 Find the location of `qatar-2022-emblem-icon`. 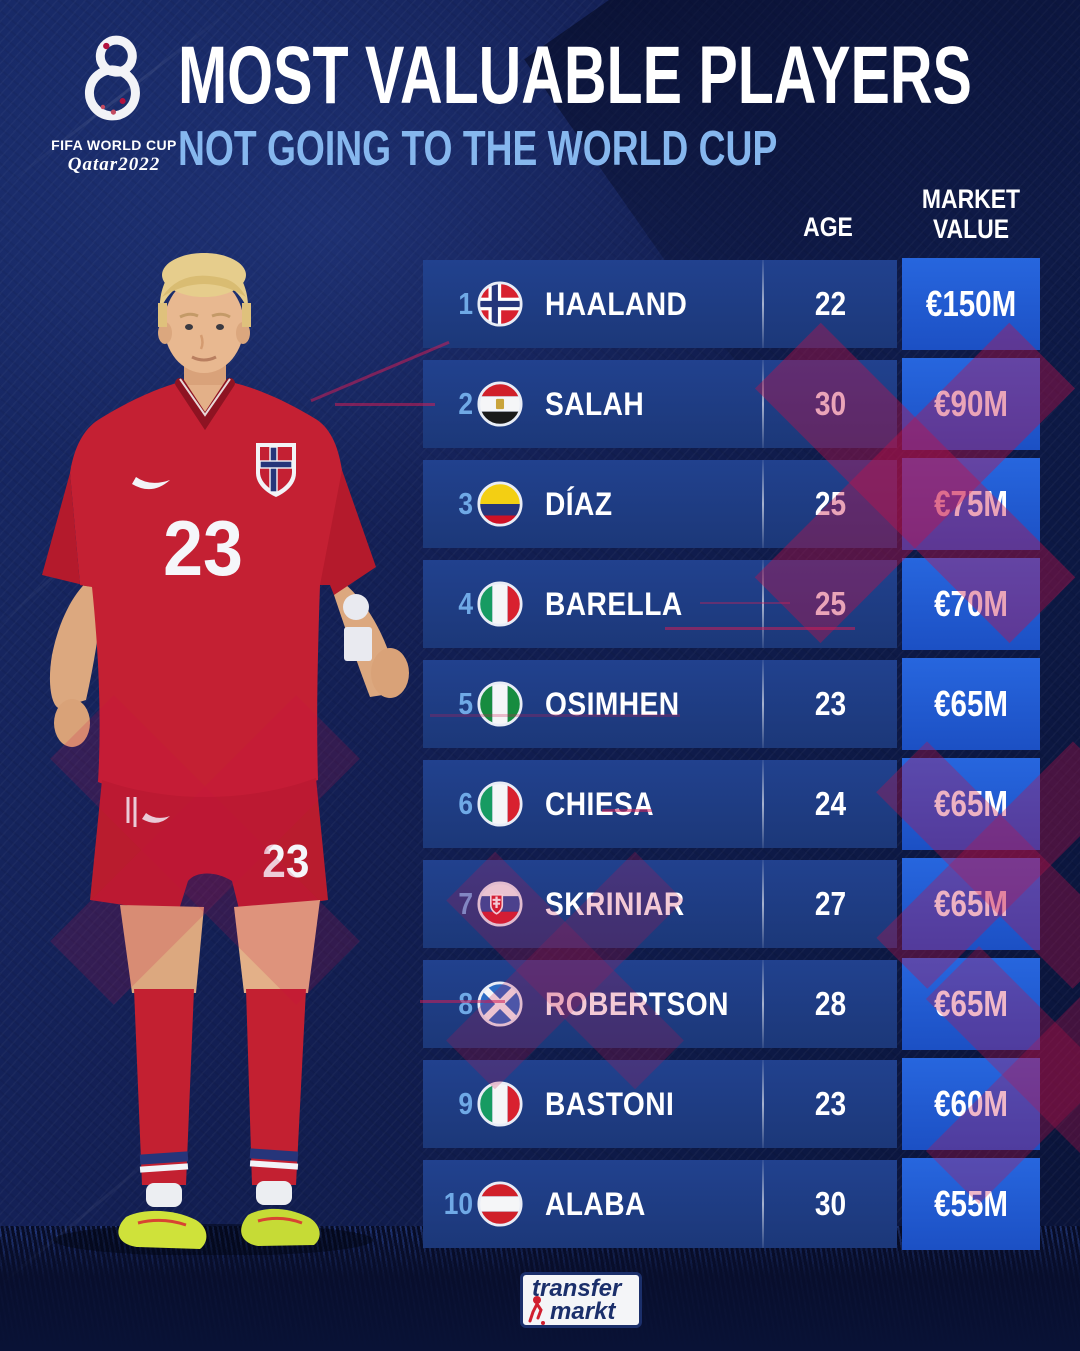

qatar-2022-emblem-icon is located at coordinates (112, 78).